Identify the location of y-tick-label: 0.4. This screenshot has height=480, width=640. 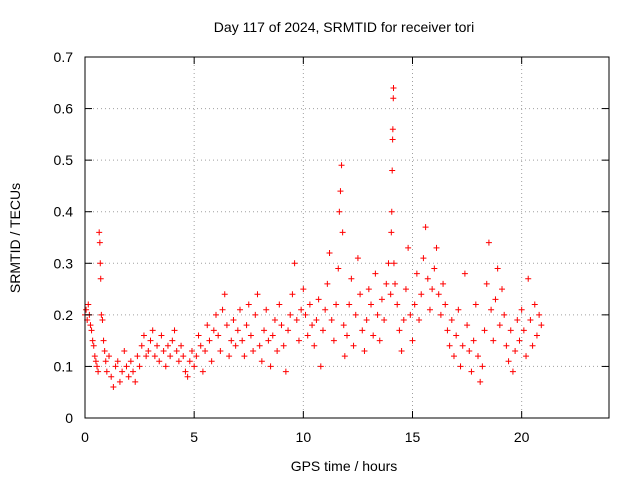
(64, 212).